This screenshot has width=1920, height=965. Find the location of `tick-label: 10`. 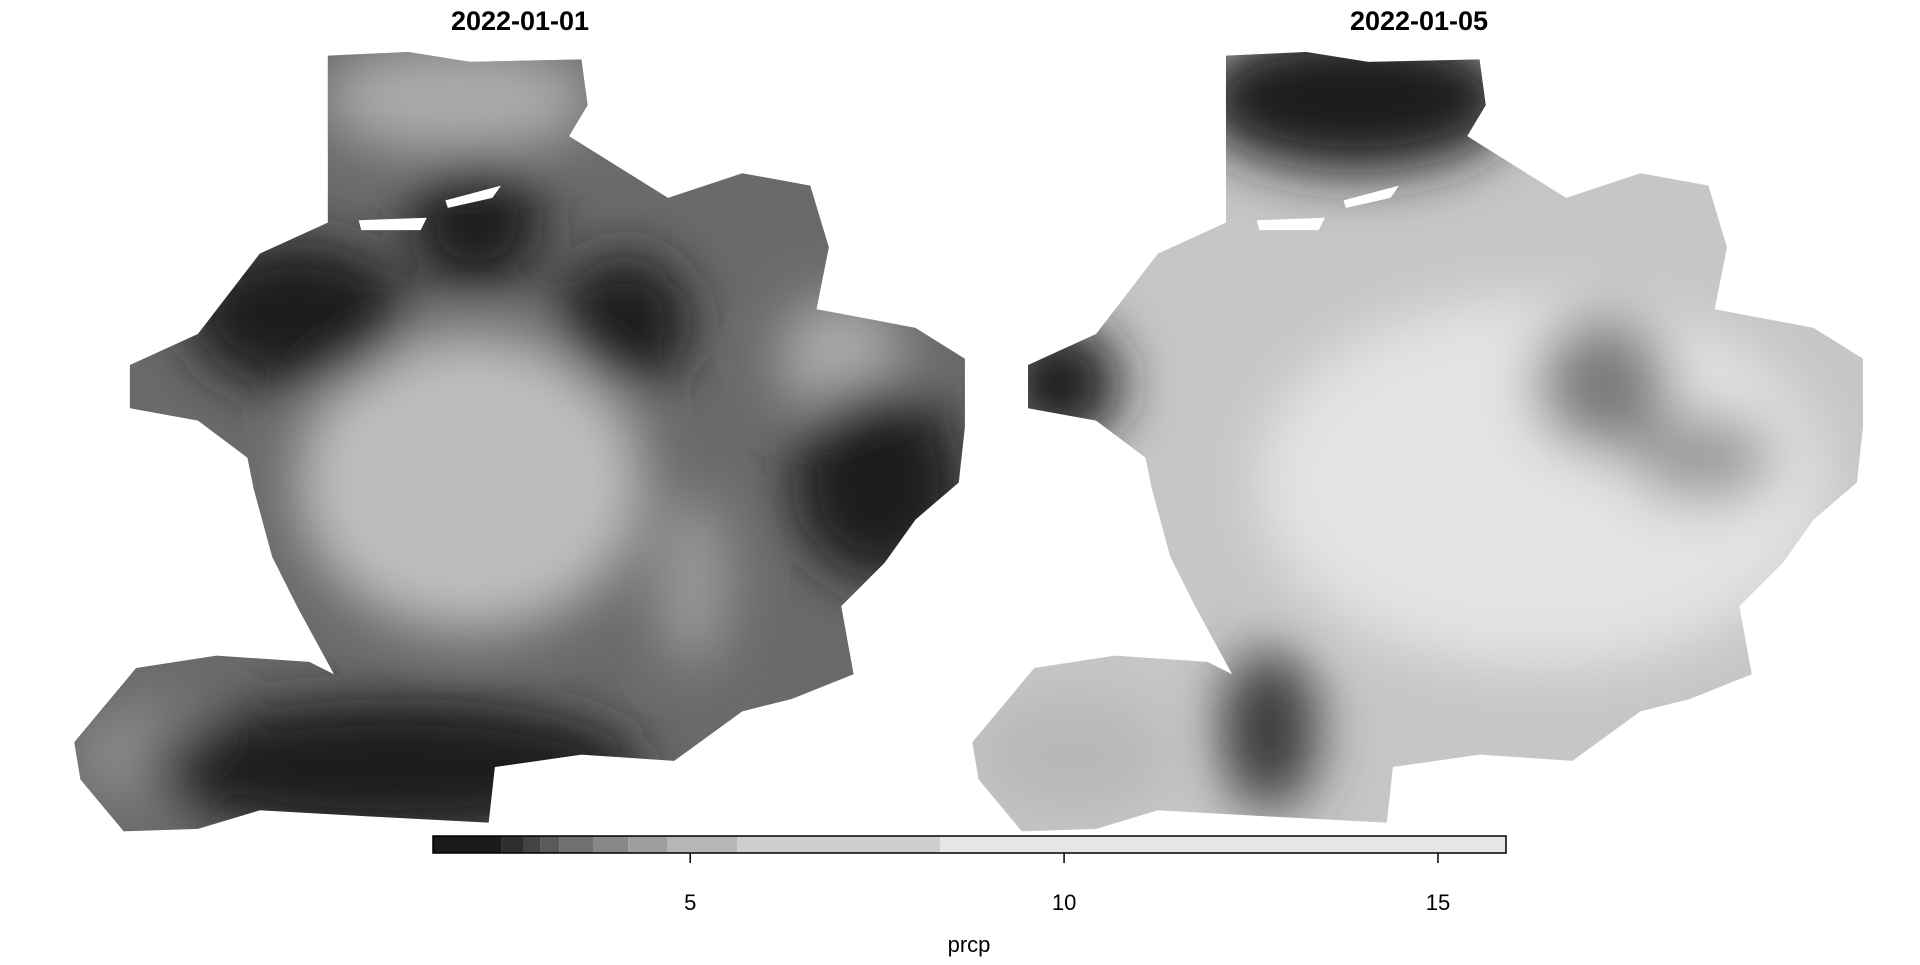

tick-label: 10 is located at coordinates (1064, 902).